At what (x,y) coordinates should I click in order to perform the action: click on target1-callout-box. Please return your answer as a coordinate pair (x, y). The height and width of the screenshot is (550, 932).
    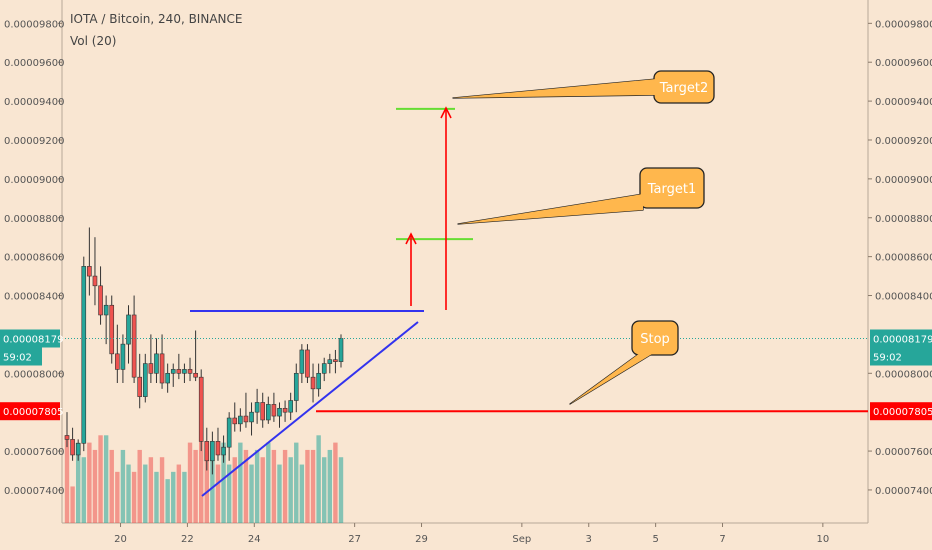
    Looking at the image, I should click on (672, 188).